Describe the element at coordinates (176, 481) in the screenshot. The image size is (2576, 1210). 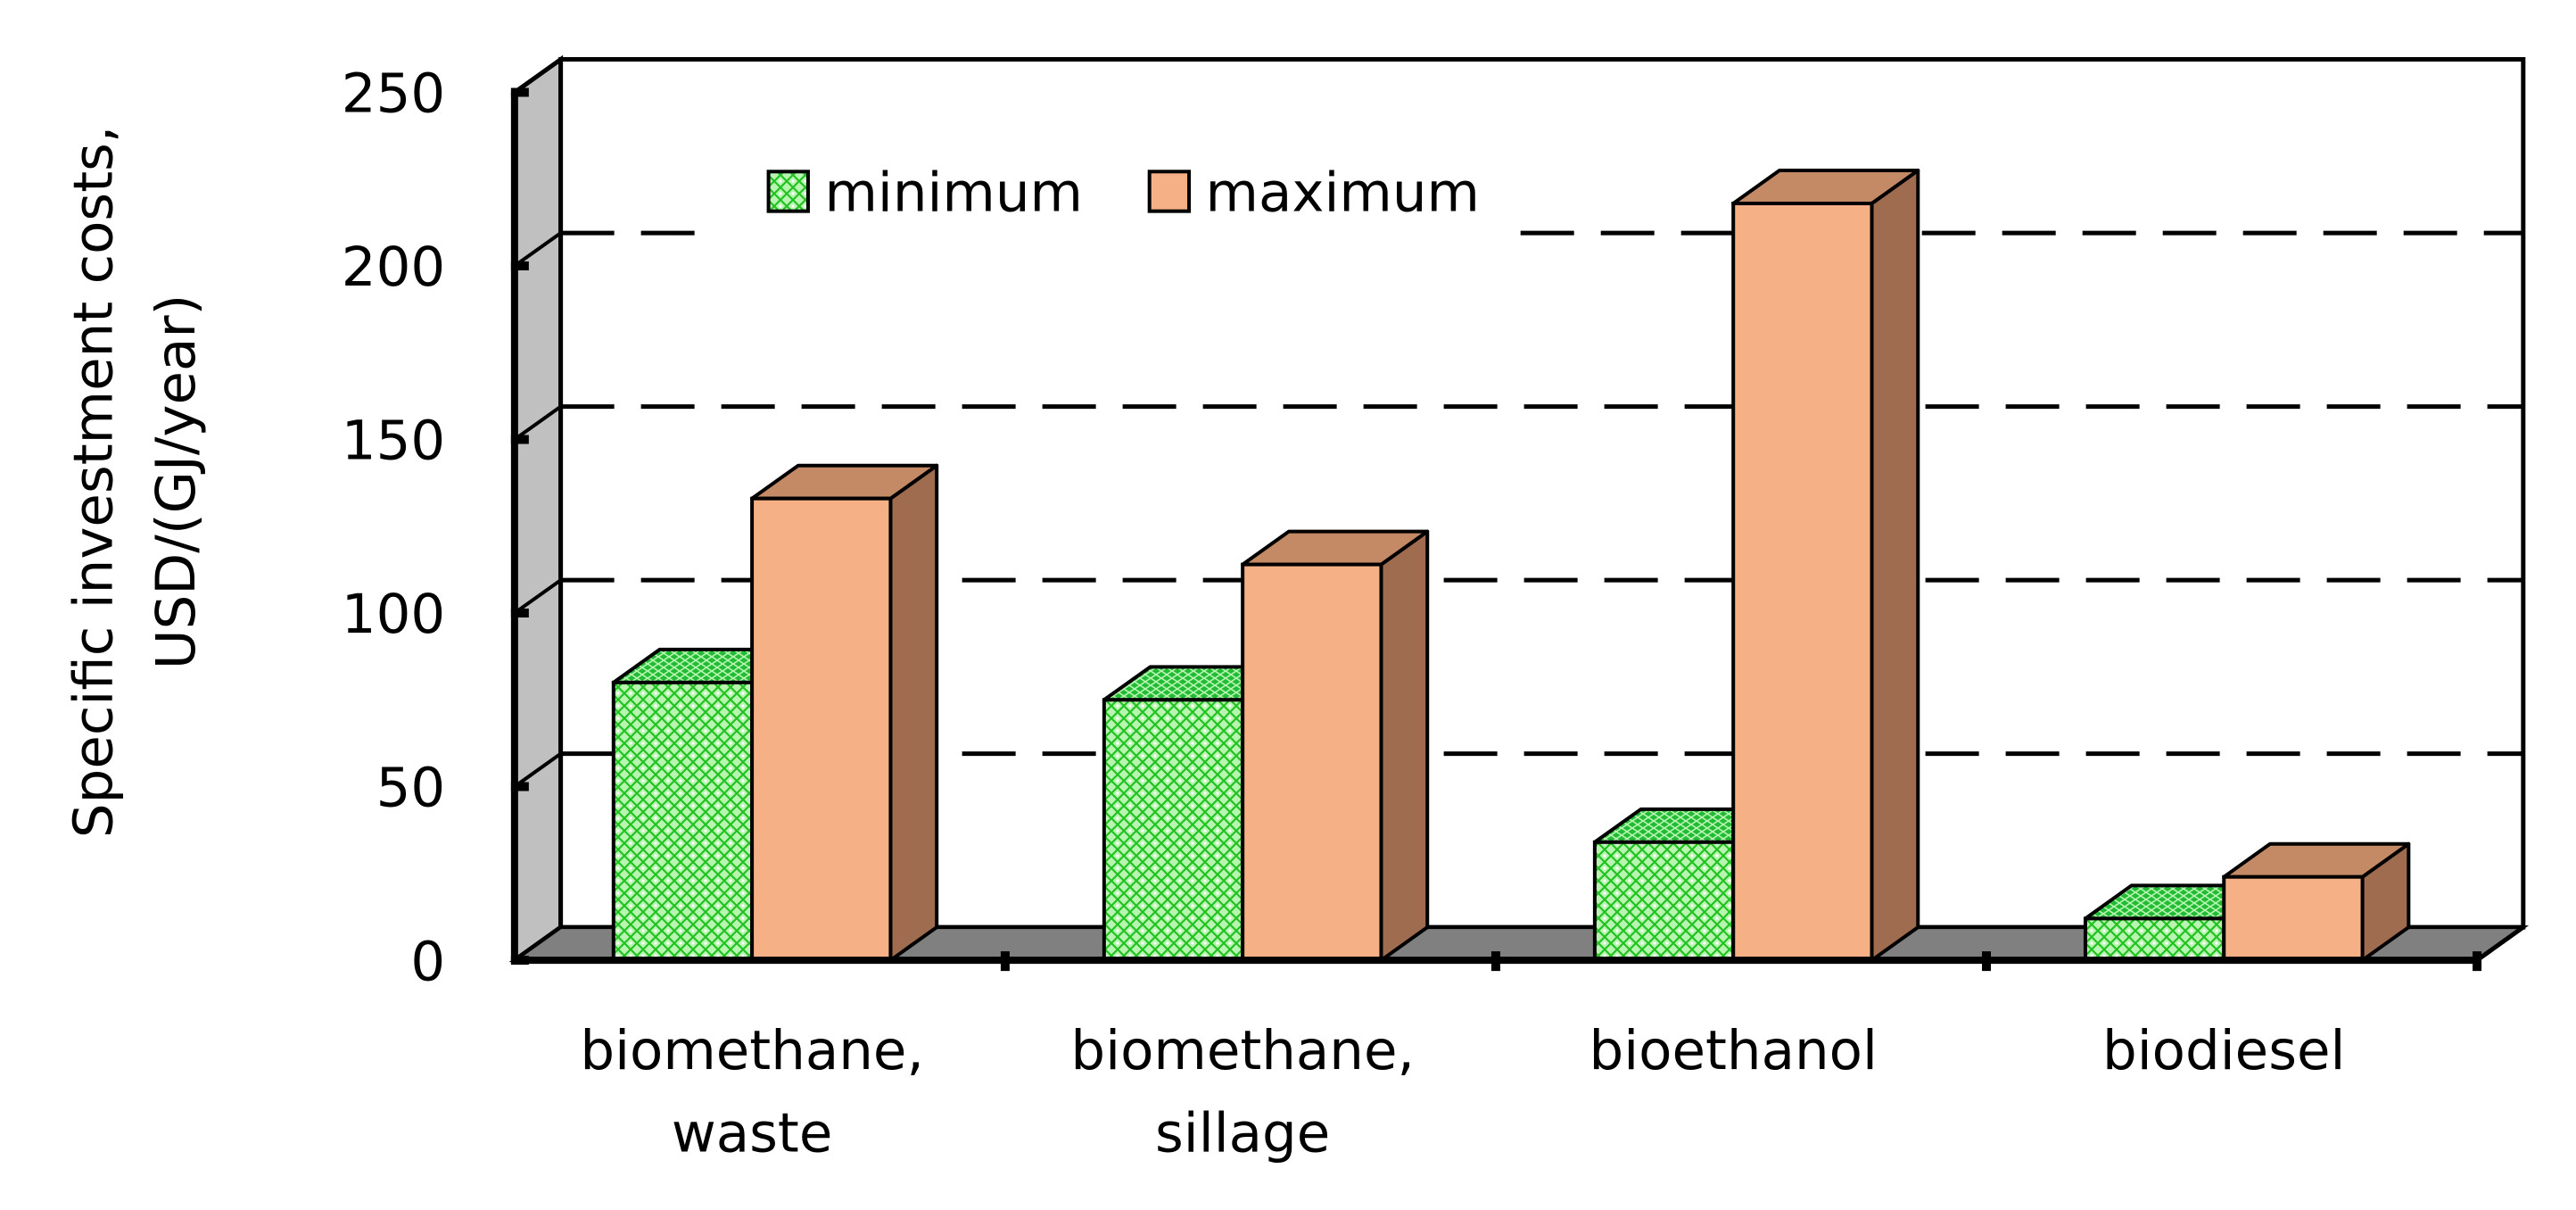
I see `y-axis-title-line: USD/(GJ/year)` at that location.